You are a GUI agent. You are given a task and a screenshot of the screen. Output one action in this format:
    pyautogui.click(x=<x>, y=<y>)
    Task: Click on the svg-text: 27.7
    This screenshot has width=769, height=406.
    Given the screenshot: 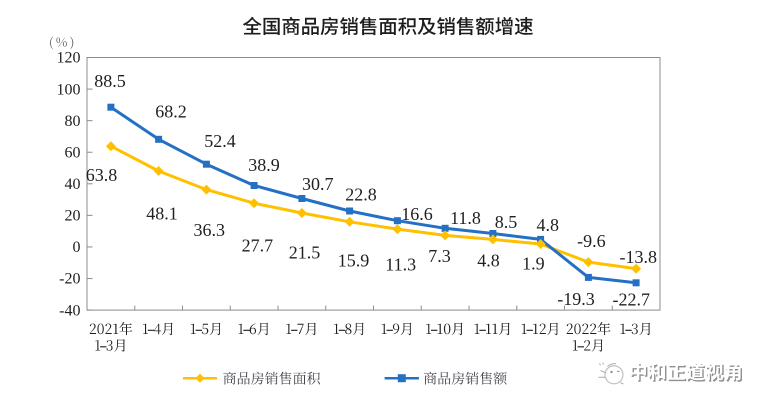 What is the action you would take?
    pyautogui.click(x=258, y=246)
    